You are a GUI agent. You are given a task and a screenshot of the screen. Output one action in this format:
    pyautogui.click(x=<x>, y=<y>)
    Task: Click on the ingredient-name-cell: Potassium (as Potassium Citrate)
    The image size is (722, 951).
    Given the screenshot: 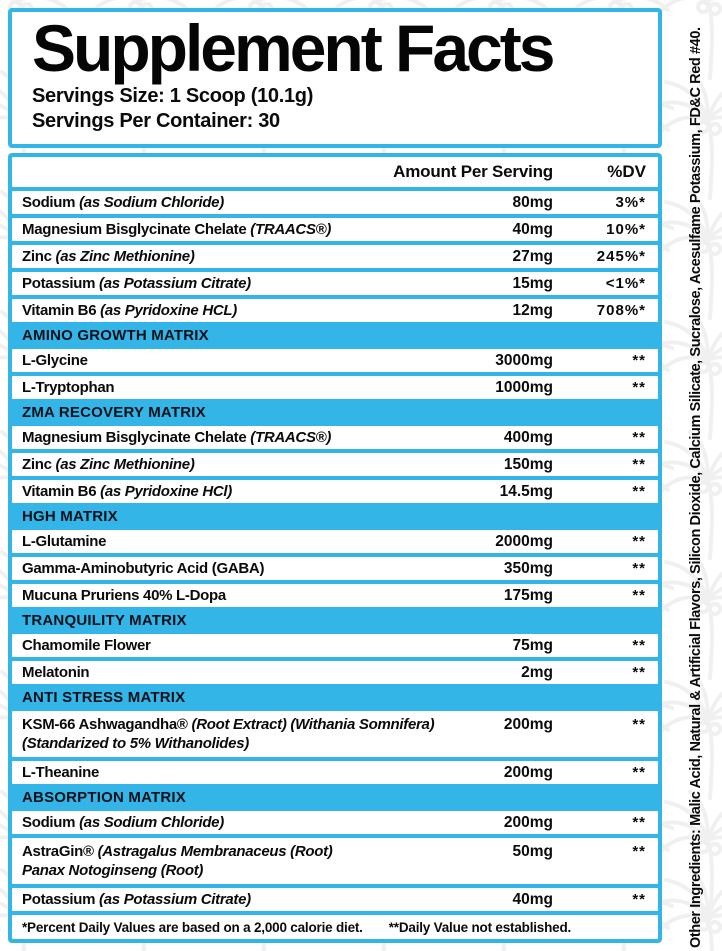 What is the action you would take?
    pyautogui.click(x=225, y=899)
    